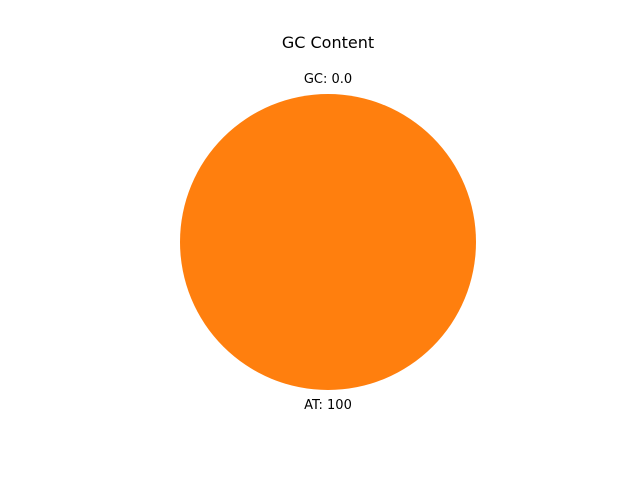  I want to click on chart-title: GC Content, so click(328, 42).